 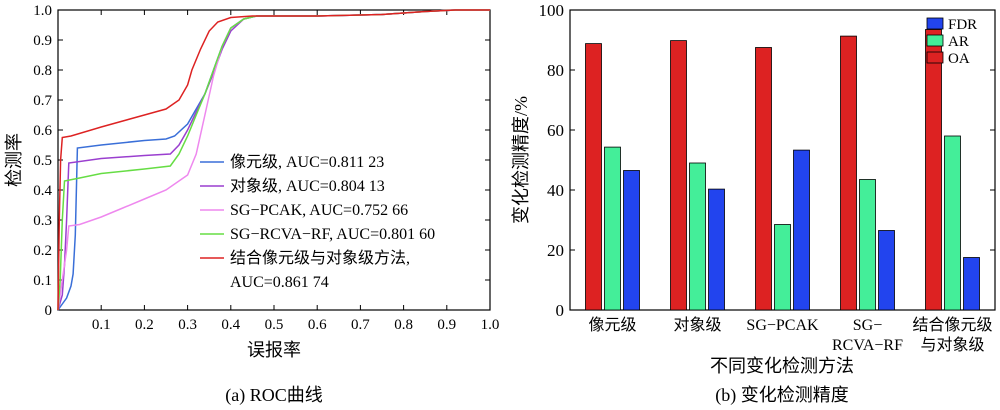 I want to click on bar-legend-label: FDR, so click(x=962, y=25).